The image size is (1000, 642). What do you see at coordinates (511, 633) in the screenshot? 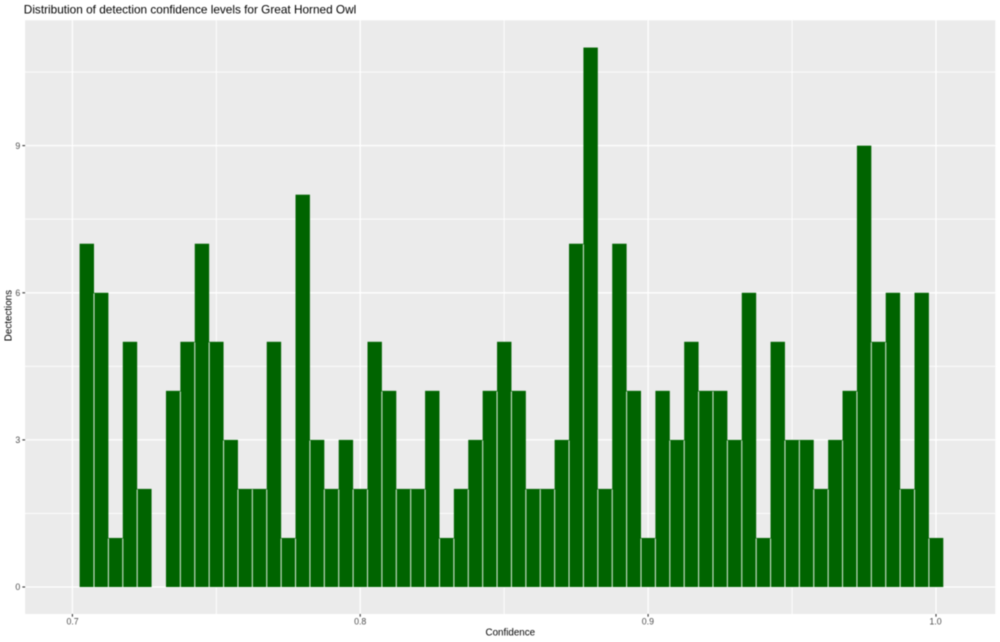
I see `svg-text: Confidence` at bounding box center [511, 633].